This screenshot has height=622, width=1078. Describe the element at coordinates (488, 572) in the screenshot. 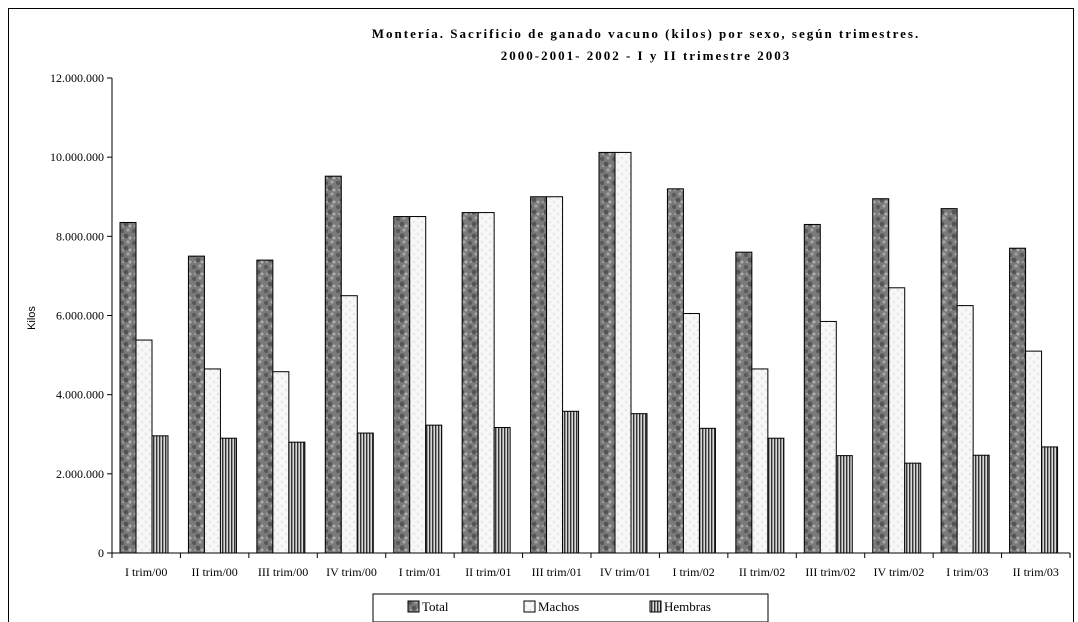

I see `x-tick-label: II trim/01` at that location.